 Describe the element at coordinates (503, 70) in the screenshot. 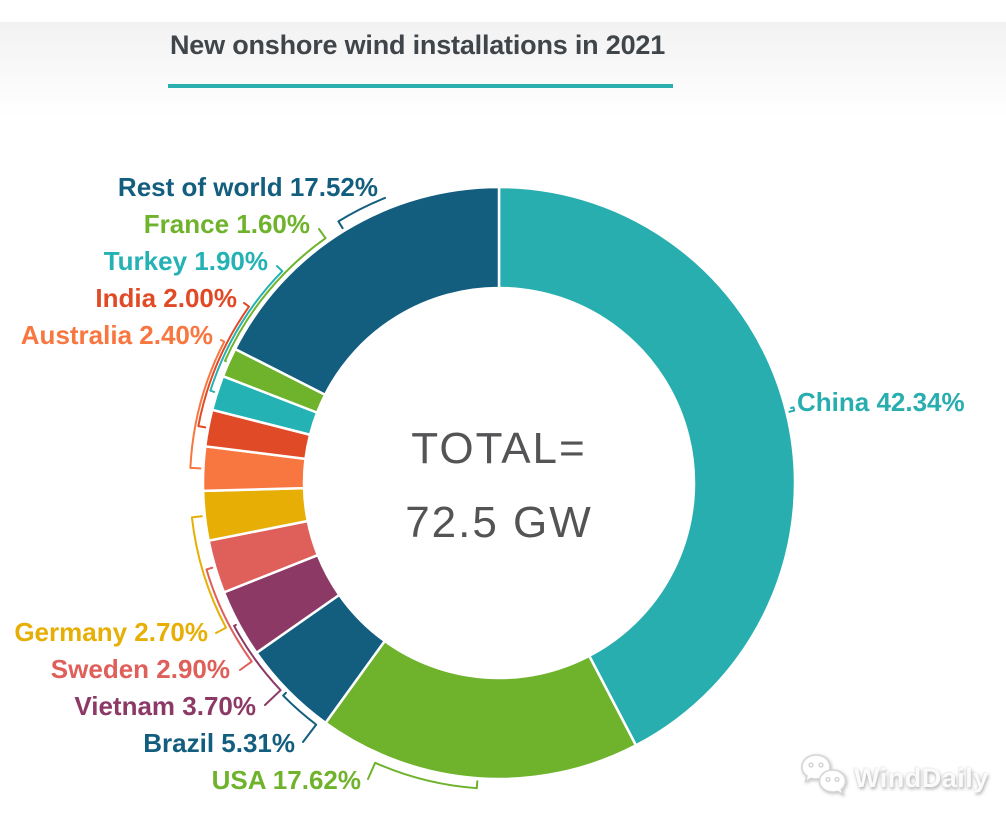

I see `top-gradient-band` at that location.